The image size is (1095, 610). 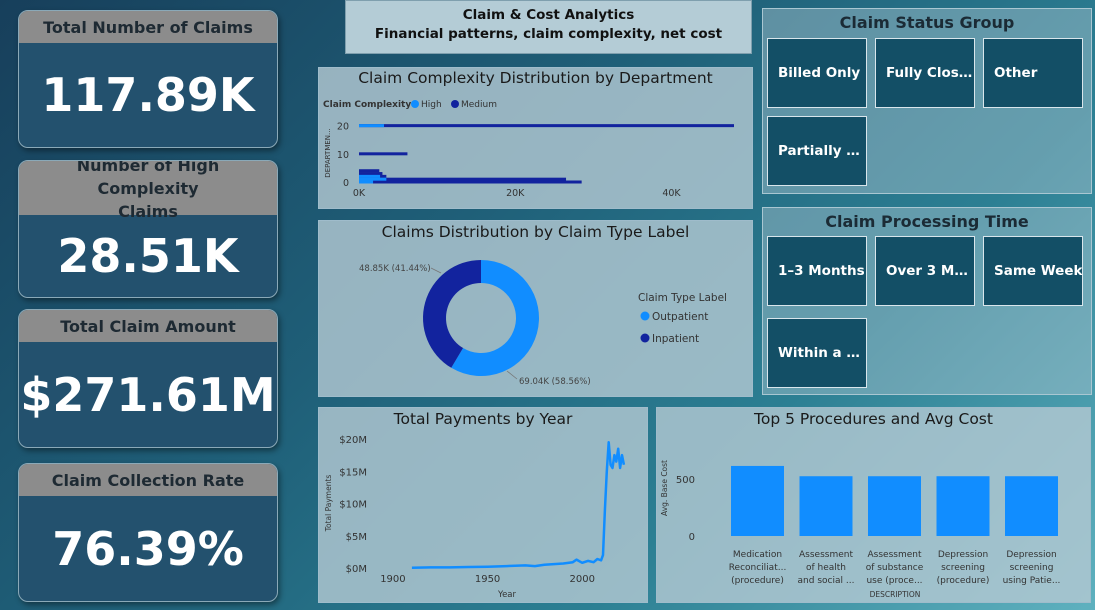 What do you see at coordinates (353, 440) in the screenshot?
I see `y-tick-label: $20M` at bounding box center [353, 440].